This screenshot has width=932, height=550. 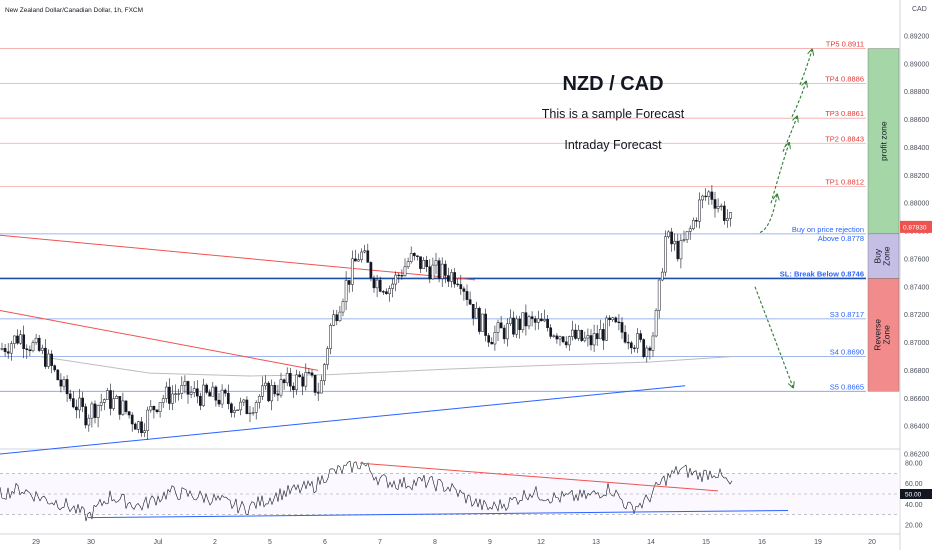 What do you see at coordinates (343, 420) in the screenshot?
I see `blue-trendline` at bounding box center [343, 420].